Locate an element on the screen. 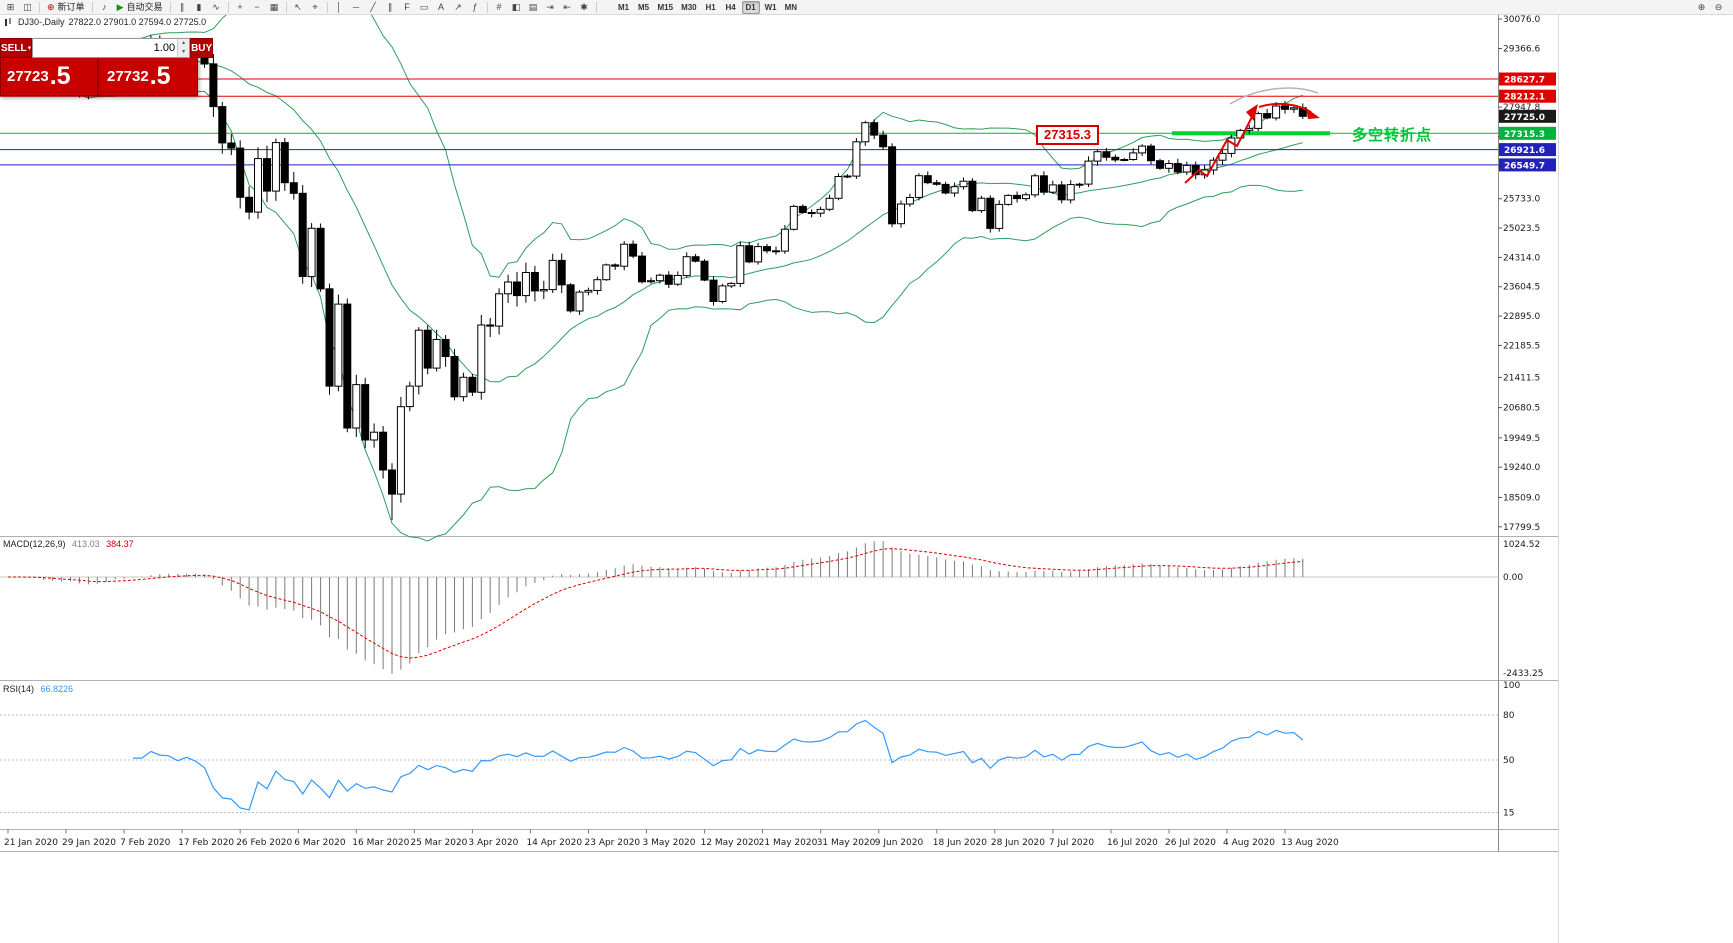 This screenshot has height=943, width=1733. svg-text: 18509.0 is located at coordinates (1521, 498).